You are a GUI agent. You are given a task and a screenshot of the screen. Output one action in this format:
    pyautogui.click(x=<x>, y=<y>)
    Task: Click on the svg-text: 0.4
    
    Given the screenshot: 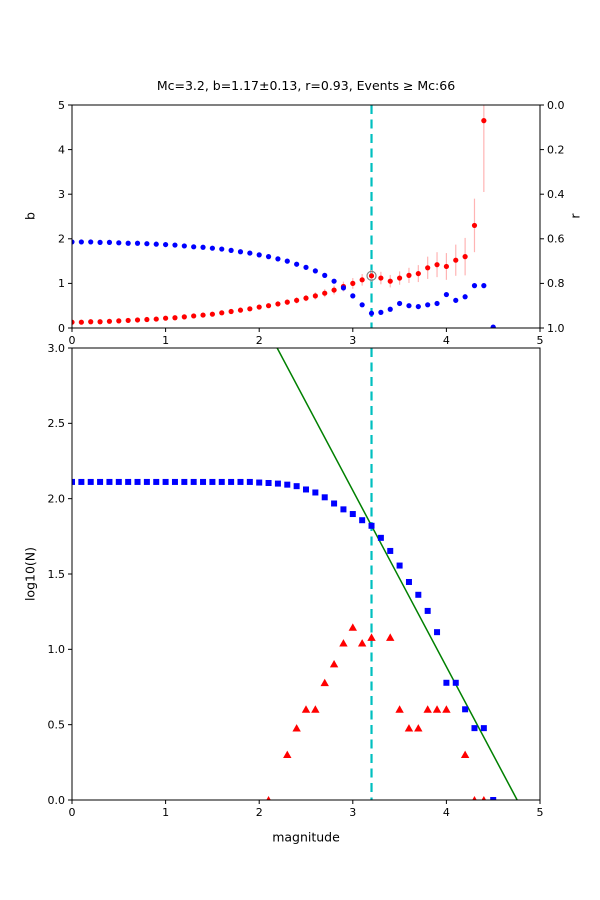 What is the action you would take?
    pyautogui.click(x=556, y=194)
    